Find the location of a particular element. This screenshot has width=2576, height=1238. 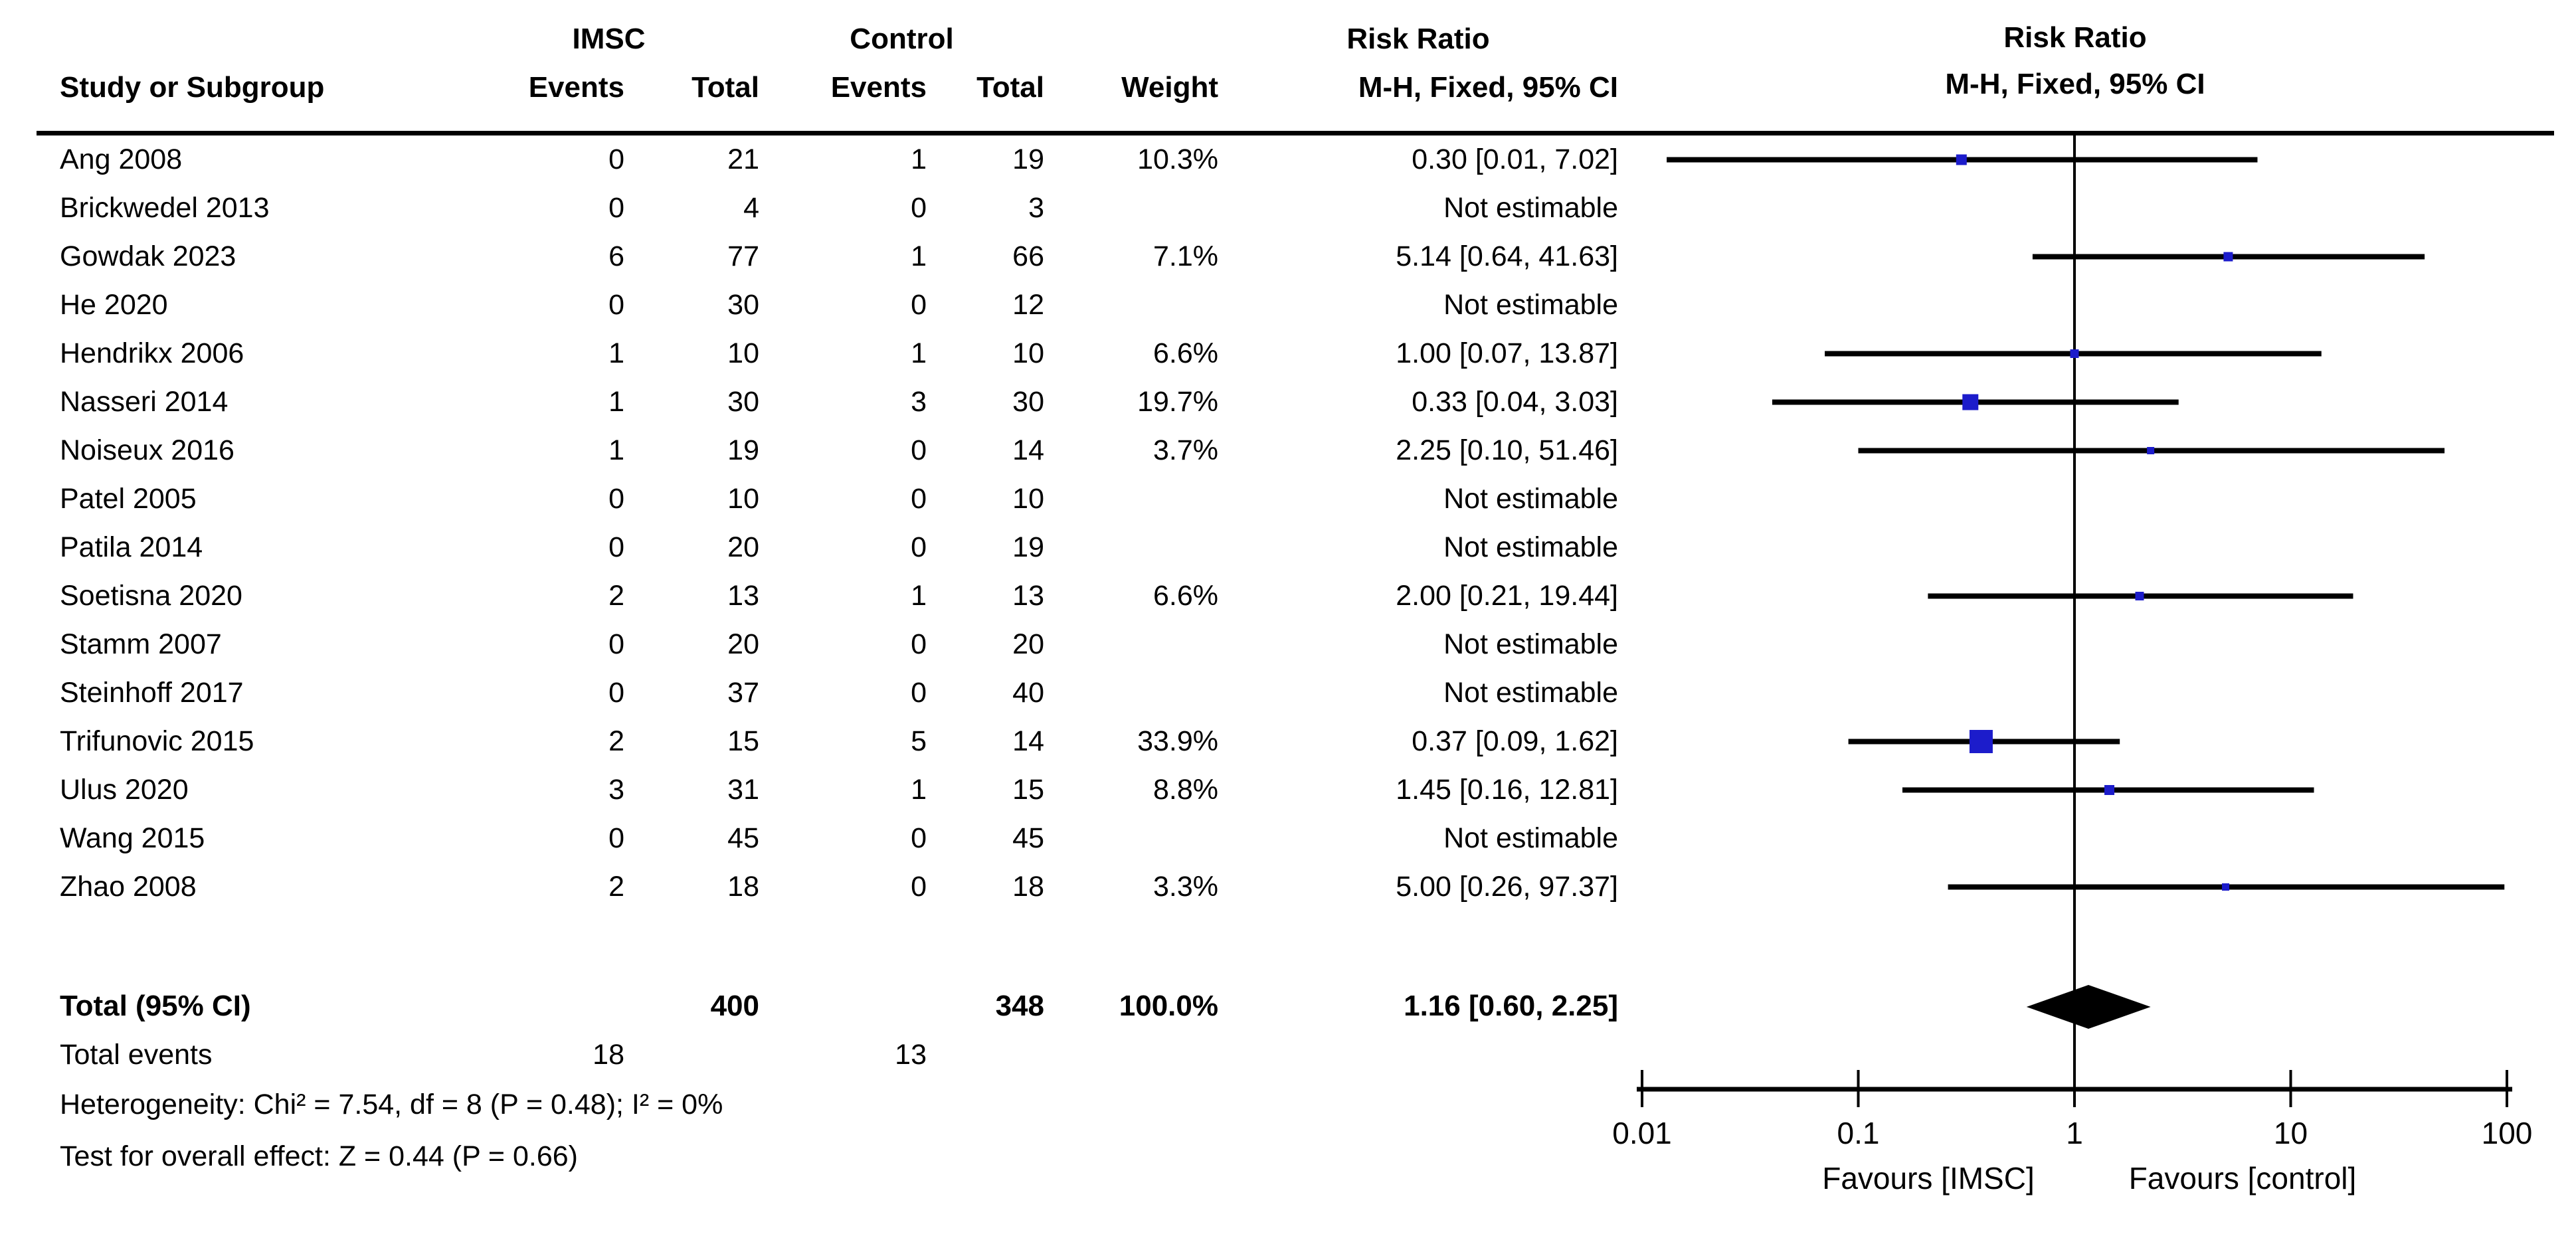

rr-ci-text: 2.00 [0.21, 19.44] is located at coordinates (1507, 596).